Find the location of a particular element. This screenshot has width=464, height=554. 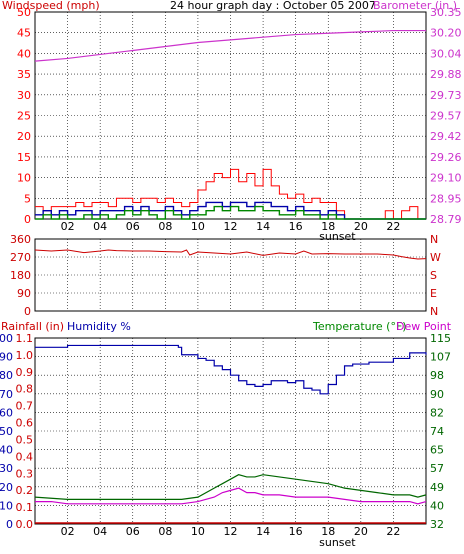

rainfall-tick-label: 0.3 is located at coordinates (25, 473).